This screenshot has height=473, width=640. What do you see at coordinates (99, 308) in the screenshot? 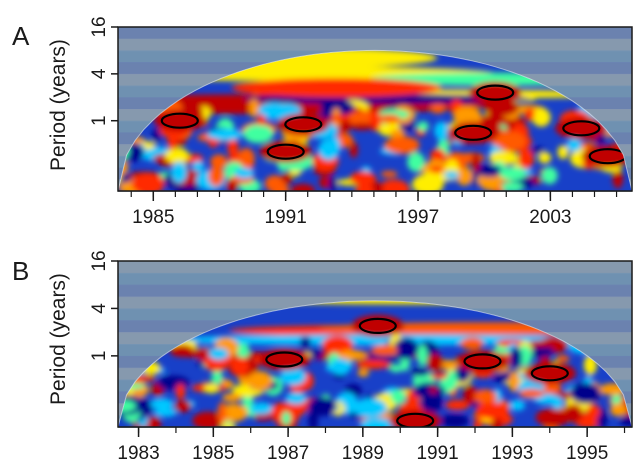
I see `panel-b-y-tick-label: 4` at bounding box center [99, 308].